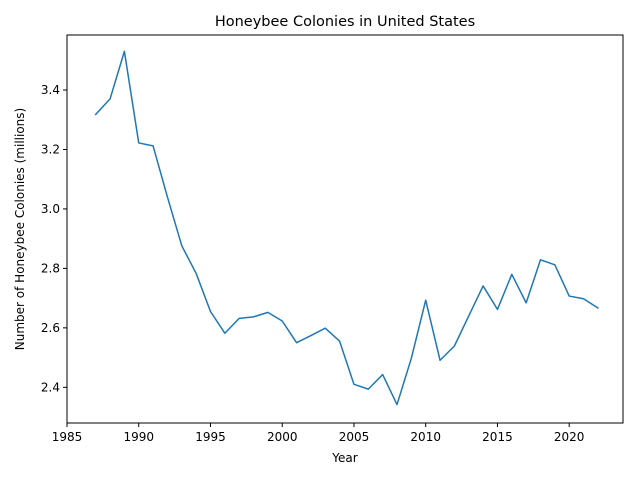  I want to click on y-tick-label: 3.0, so click(50, 209).